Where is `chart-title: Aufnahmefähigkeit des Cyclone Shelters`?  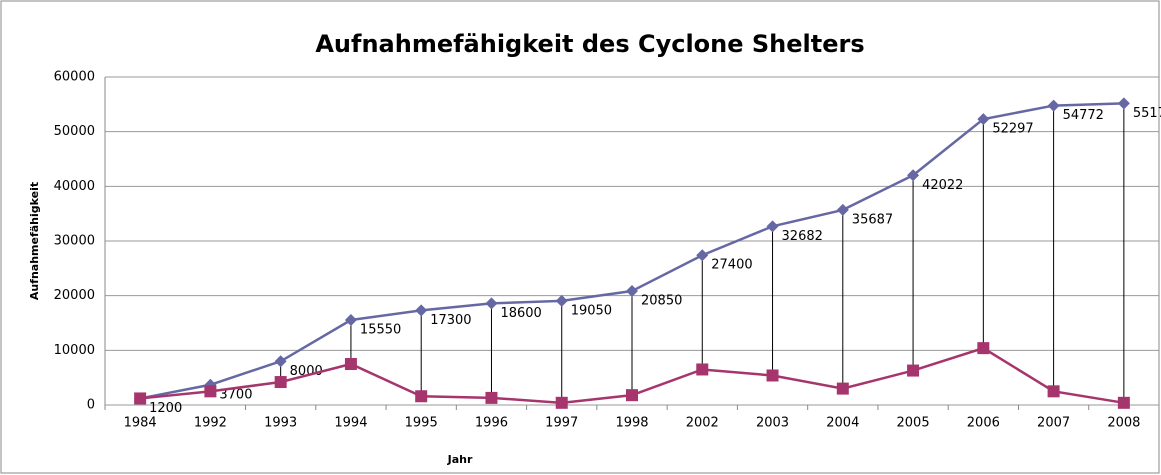 chart-title: Aufnahmefähigkeit des Cyclone Shelters is located at coordinates (589, 44).